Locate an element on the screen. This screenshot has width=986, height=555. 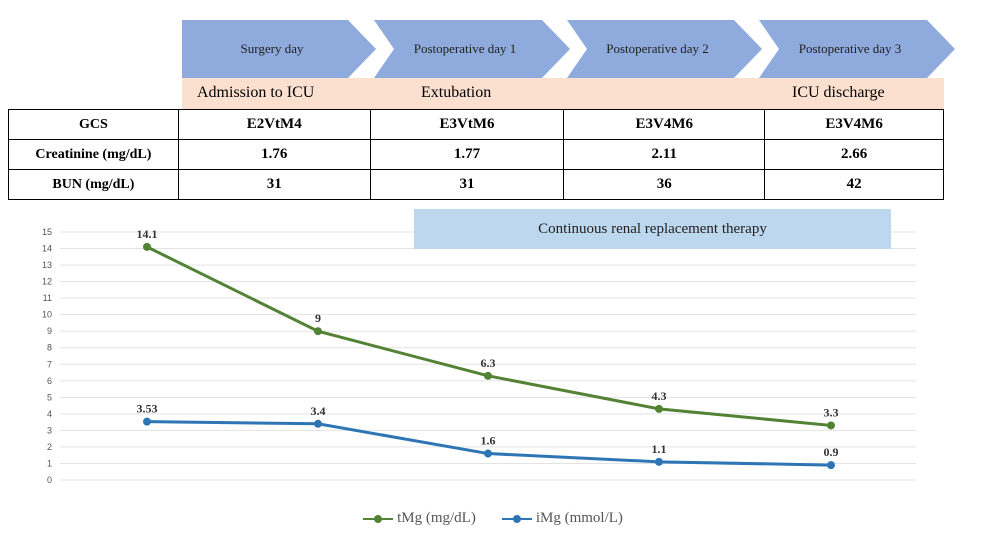
table-cell: E2VtM4 is located at coordinates (274, 124).